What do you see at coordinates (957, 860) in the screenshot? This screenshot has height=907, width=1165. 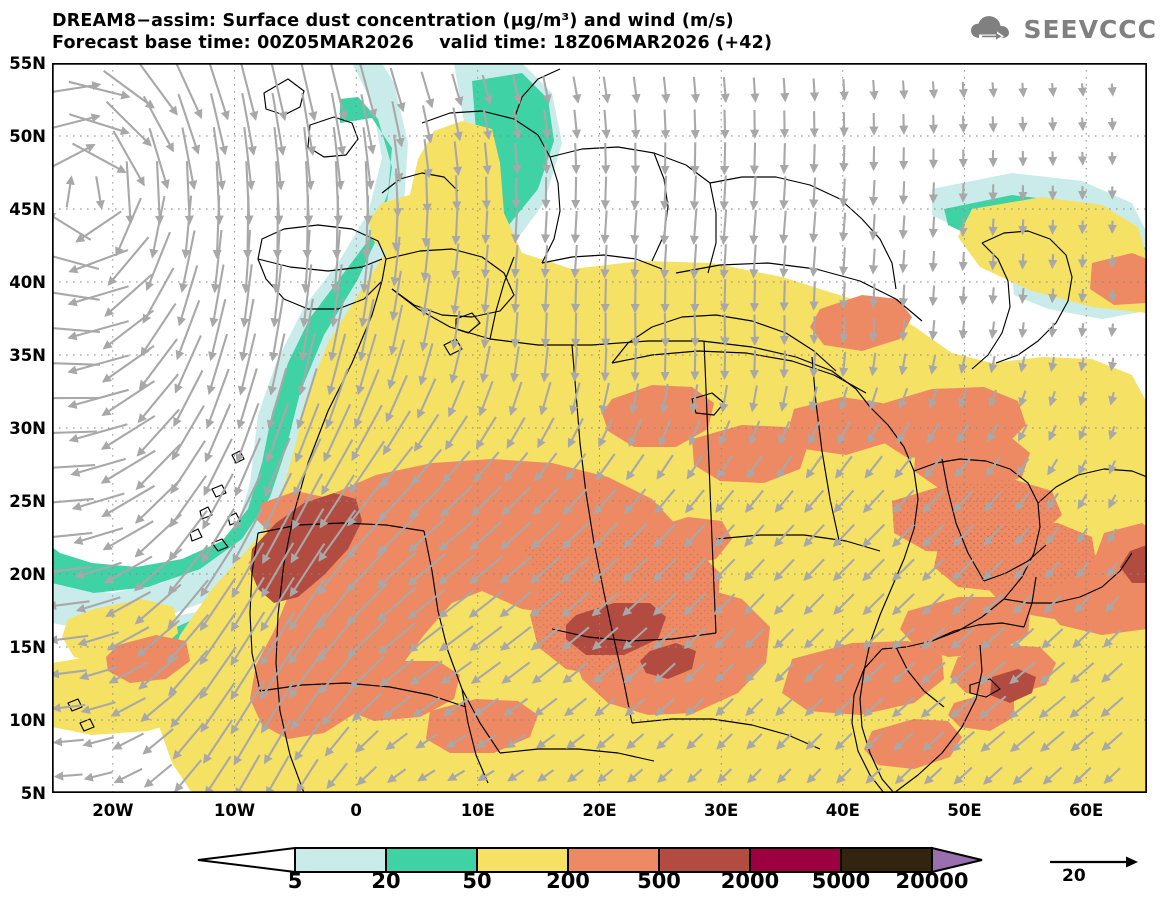 I see `colorbar-over-tip` at bounding box center [957, 860].